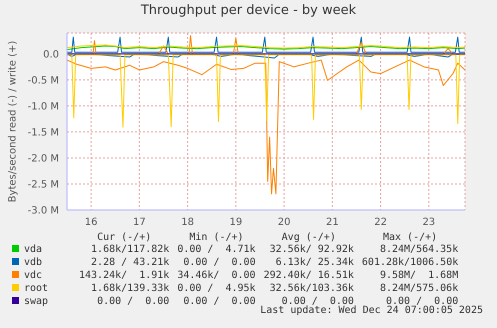 The width and height of the screenshot is (497, 328). Describe the element at coordinates (13, 121) in the screenshot. I see `y-axis-title: Bytes/second read (-) / write (+)` at that location.